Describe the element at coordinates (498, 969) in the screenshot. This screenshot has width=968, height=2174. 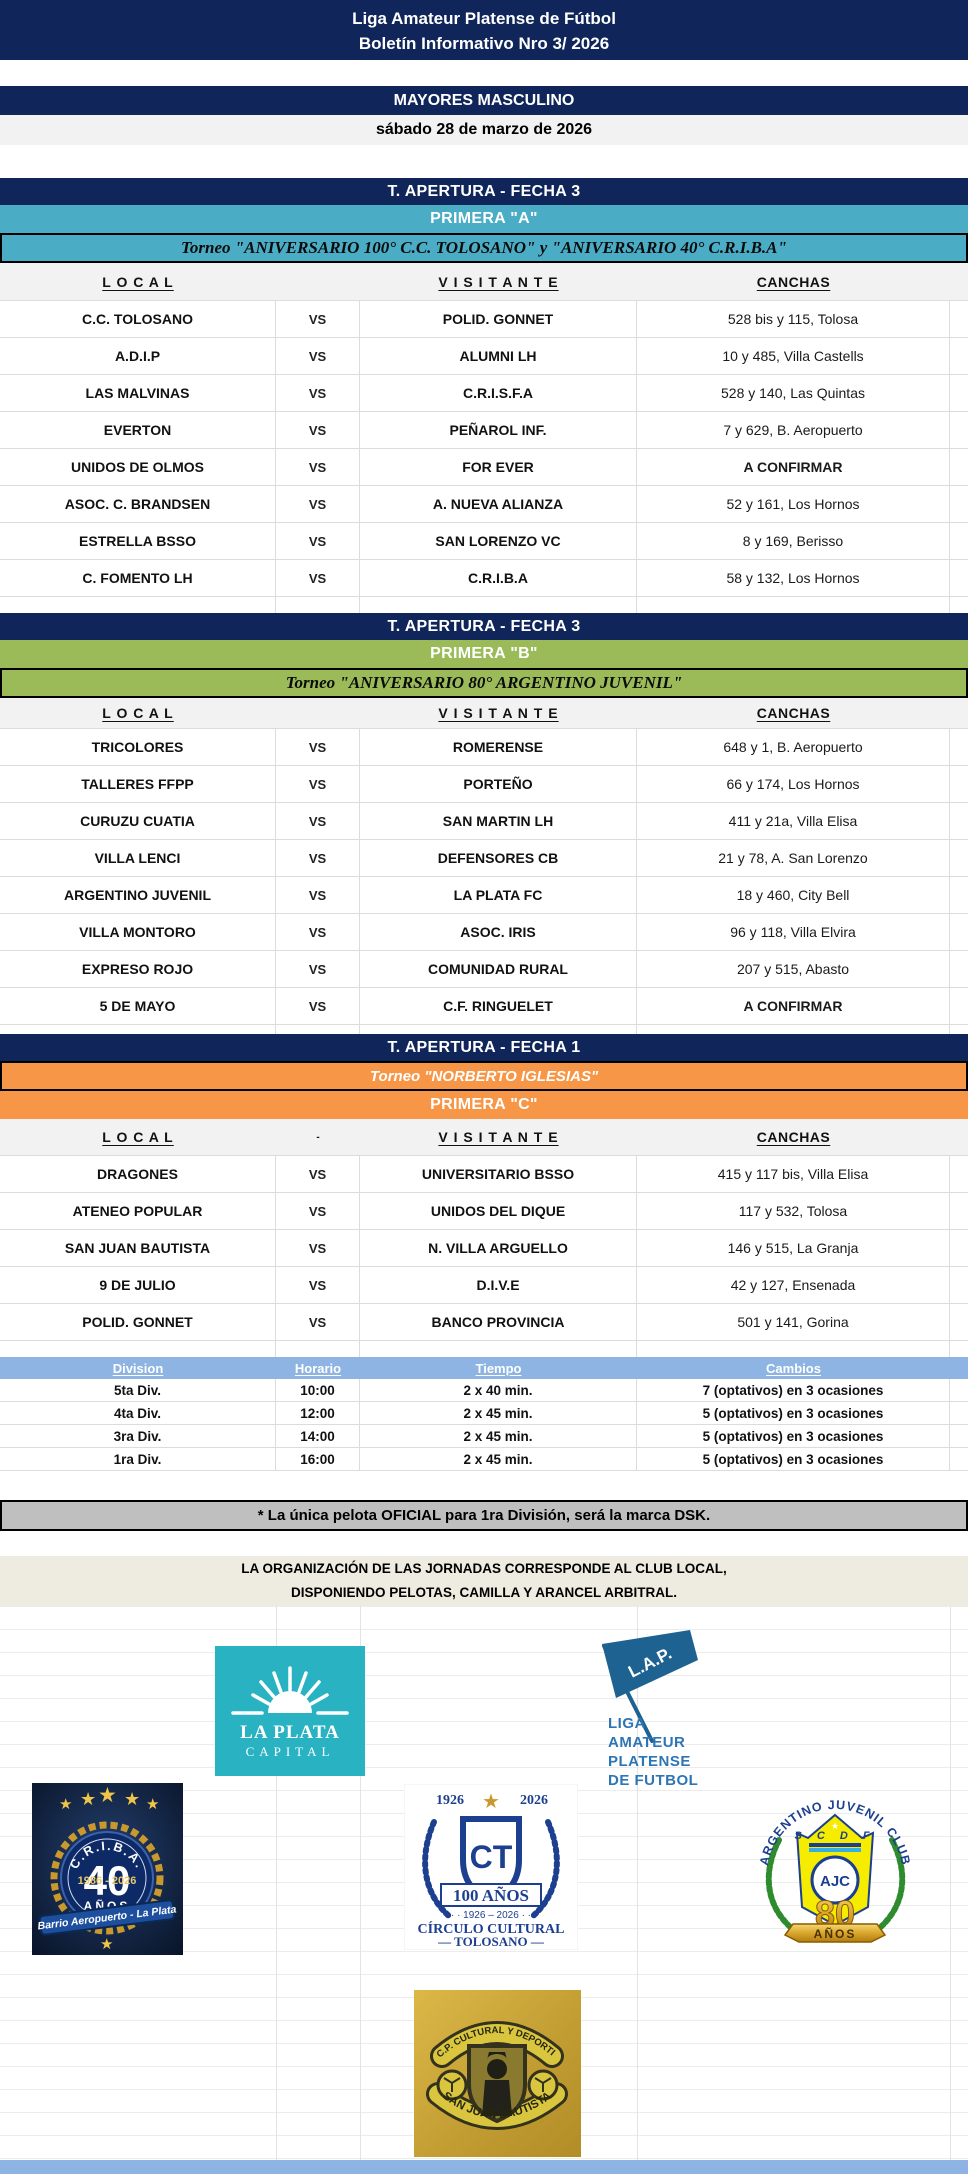
I see `visitante-team: COMUNIDAD RURAL` at that location.